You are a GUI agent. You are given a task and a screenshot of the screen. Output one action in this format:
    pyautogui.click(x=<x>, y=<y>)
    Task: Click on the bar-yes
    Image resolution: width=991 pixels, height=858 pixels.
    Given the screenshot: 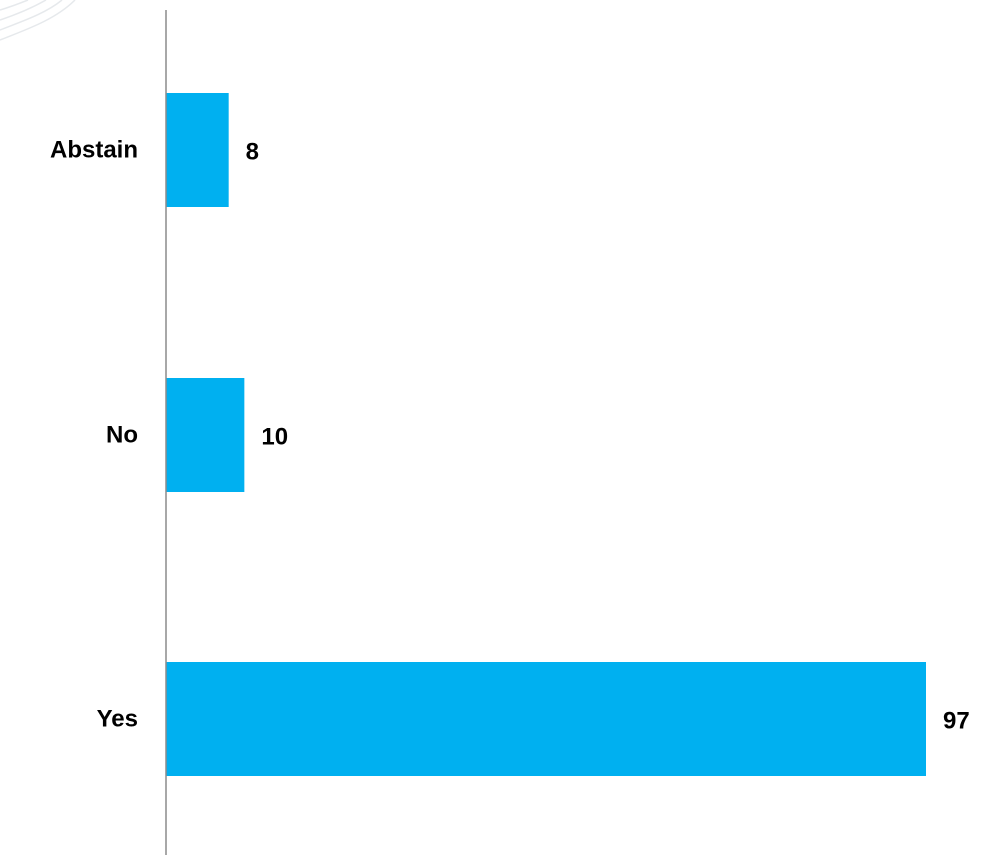 What is the action you would take?
    pyautogui.click(x=546, y=719)
    